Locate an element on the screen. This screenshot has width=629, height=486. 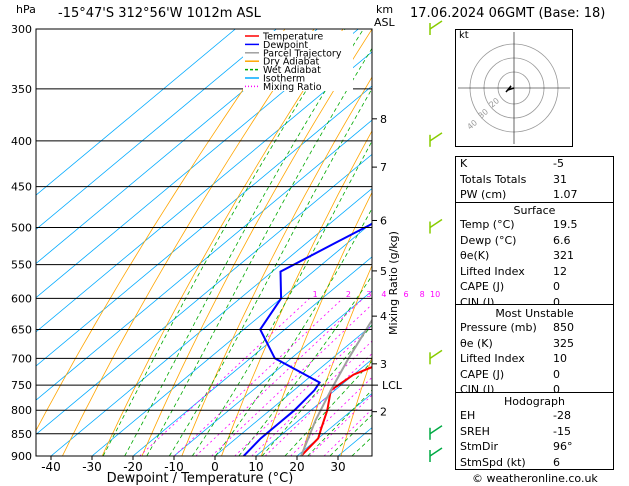
index-key: Totals Totals is located at coordinates (493, 179).